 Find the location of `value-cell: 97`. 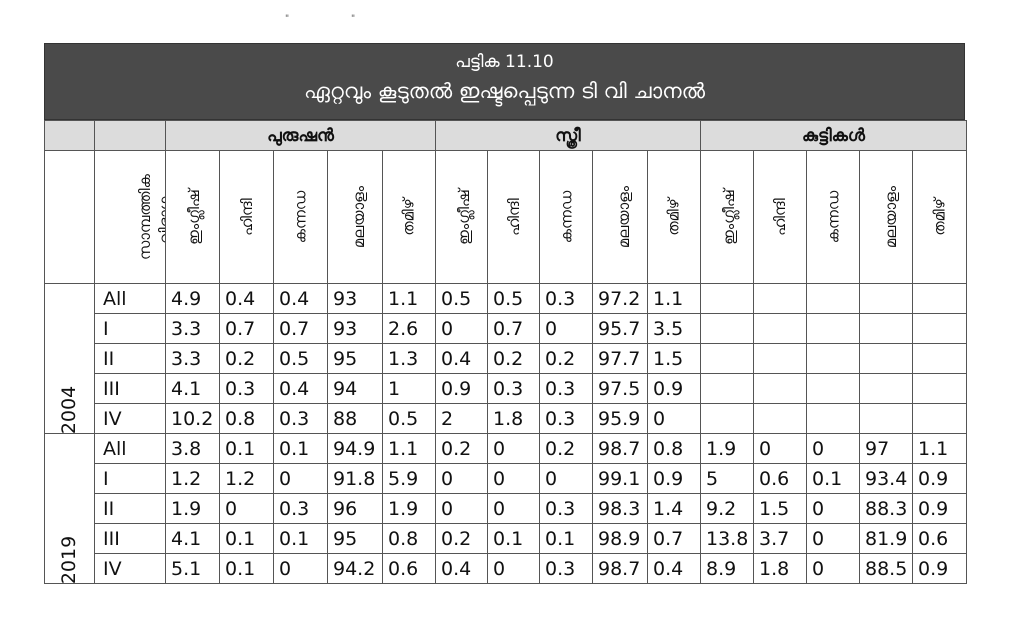

value-cell: 97 is located at coordinates (886, 448).